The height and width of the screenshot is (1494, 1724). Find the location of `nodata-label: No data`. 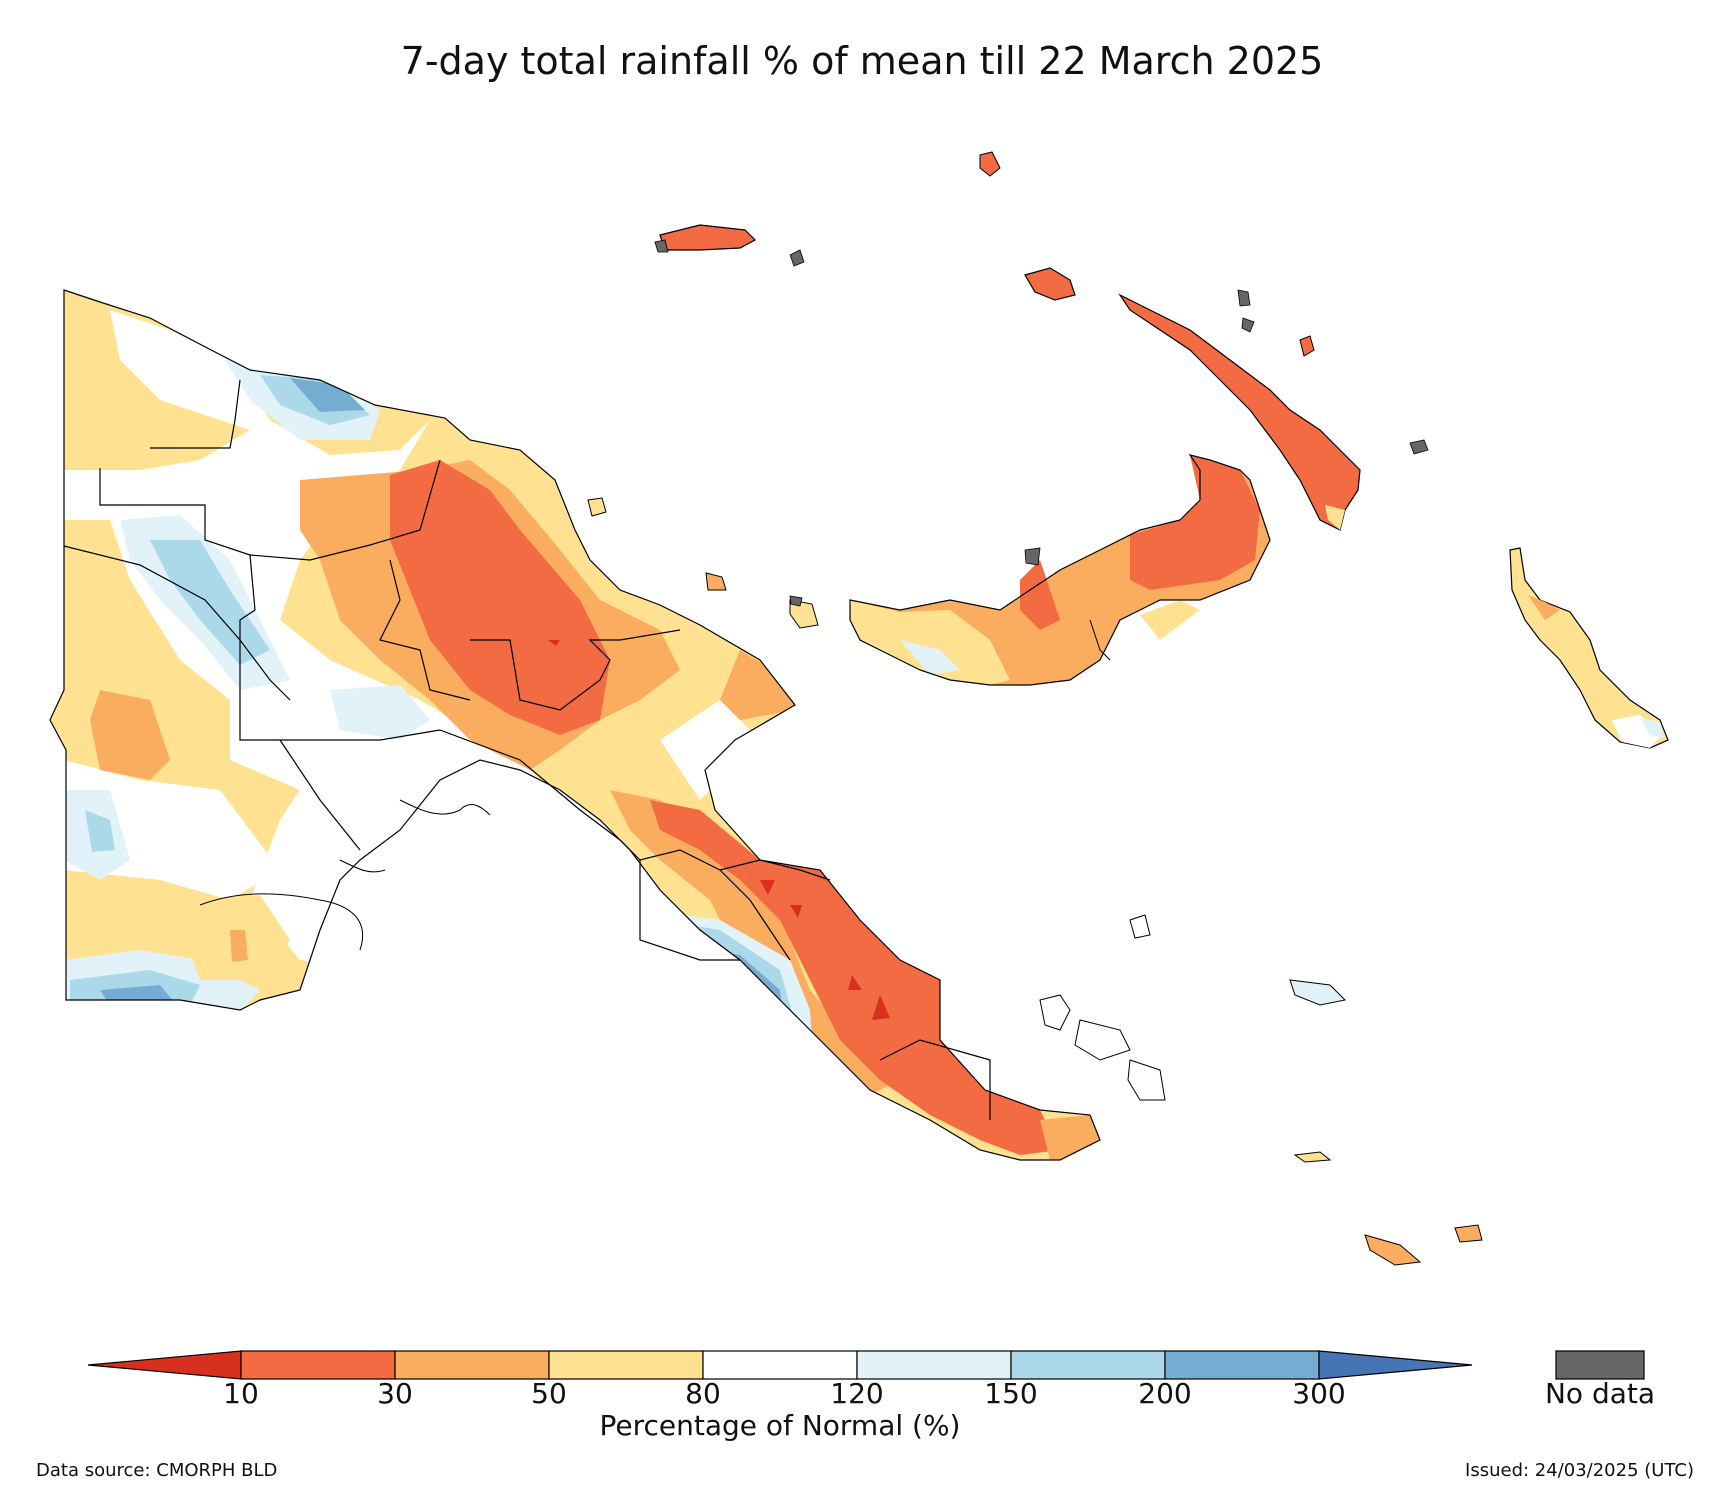

nodata-label: No data is located at coordinates (1600, 1393).